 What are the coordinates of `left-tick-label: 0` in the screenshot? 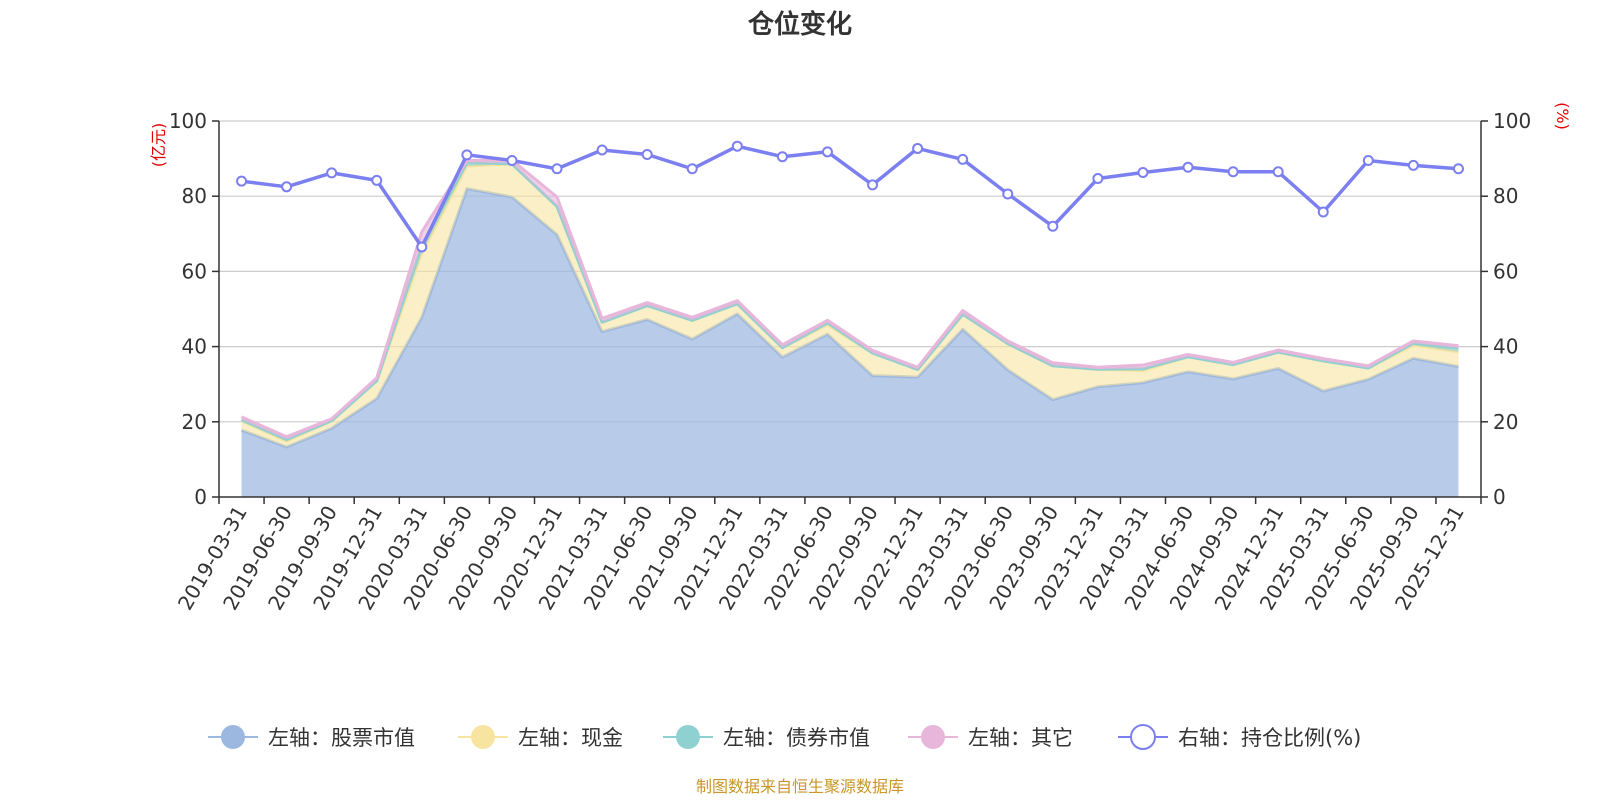 It's located at (200, 497).